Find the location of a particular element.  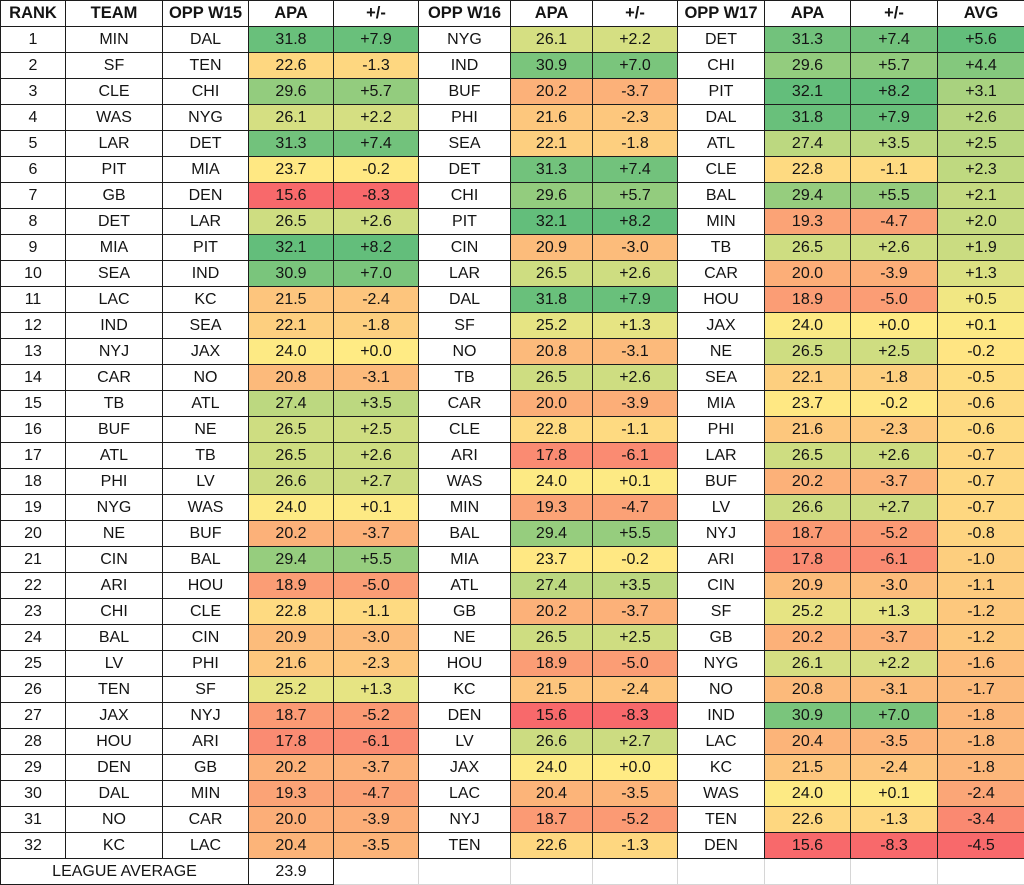

apa-w16-cell: 25.2 is located at coordinates (552, 326).